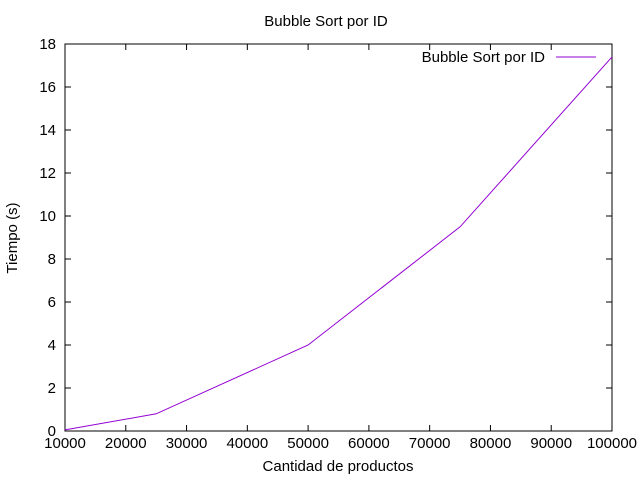  Describe the element at coordinates (52, 388) in the screenshot. I see `y-tick-label: 2` at that location.